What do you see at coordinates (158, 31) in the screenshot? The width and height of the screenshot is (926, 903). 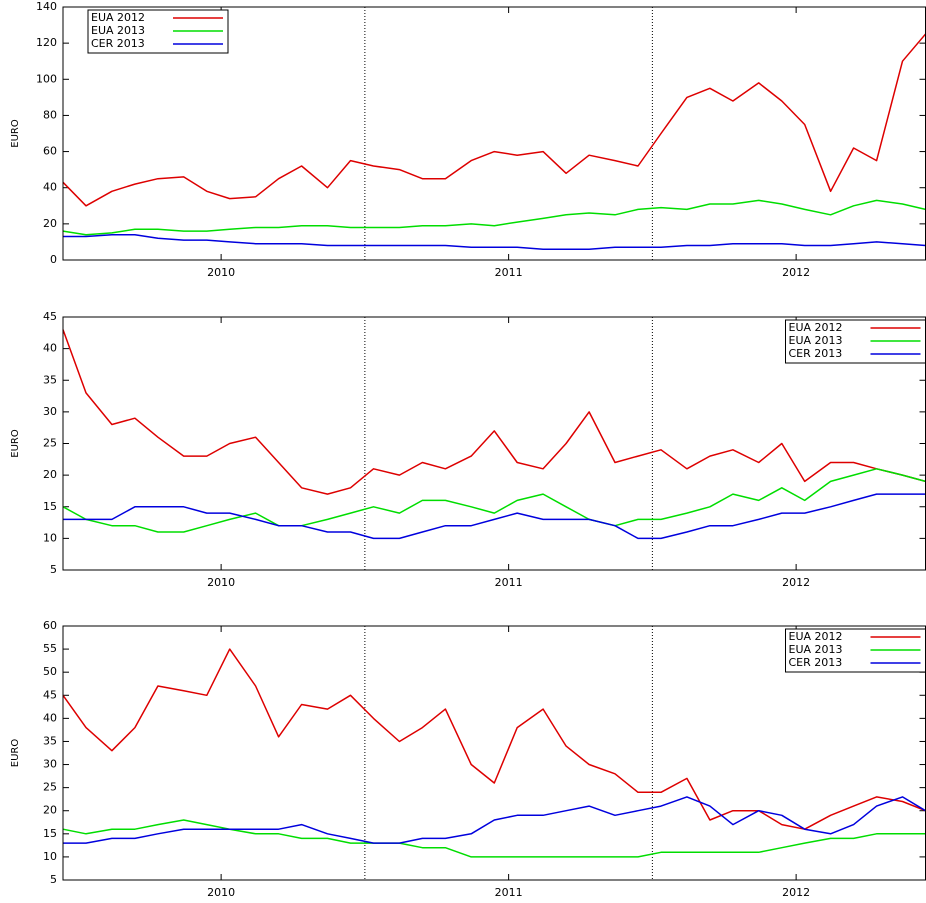 I see `legend-box` at bounding box center [158, 31].